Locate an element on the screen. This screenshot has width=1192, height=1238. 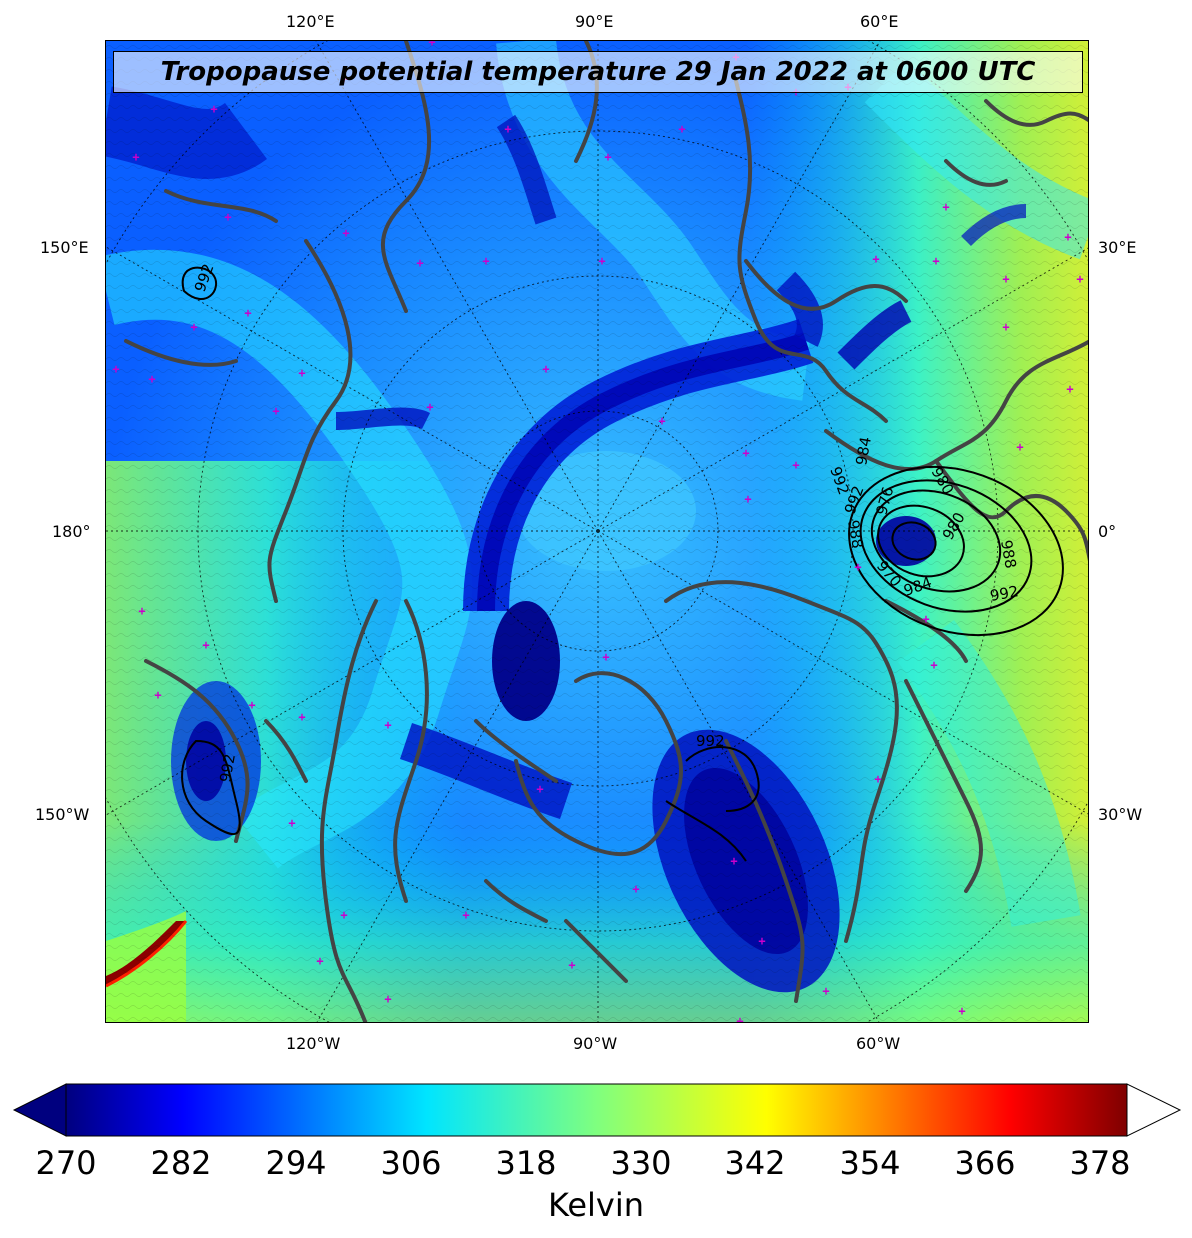
colorbar-label: Kelvin is located at coordinates (596, 1205).